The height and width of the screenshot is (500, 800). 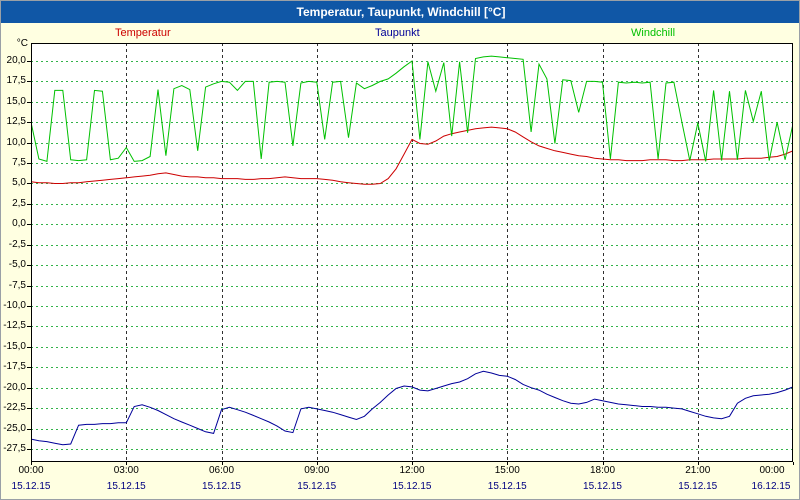 I want to click on y-axis-tick-label: -10,0, so click(x=14, y=305).